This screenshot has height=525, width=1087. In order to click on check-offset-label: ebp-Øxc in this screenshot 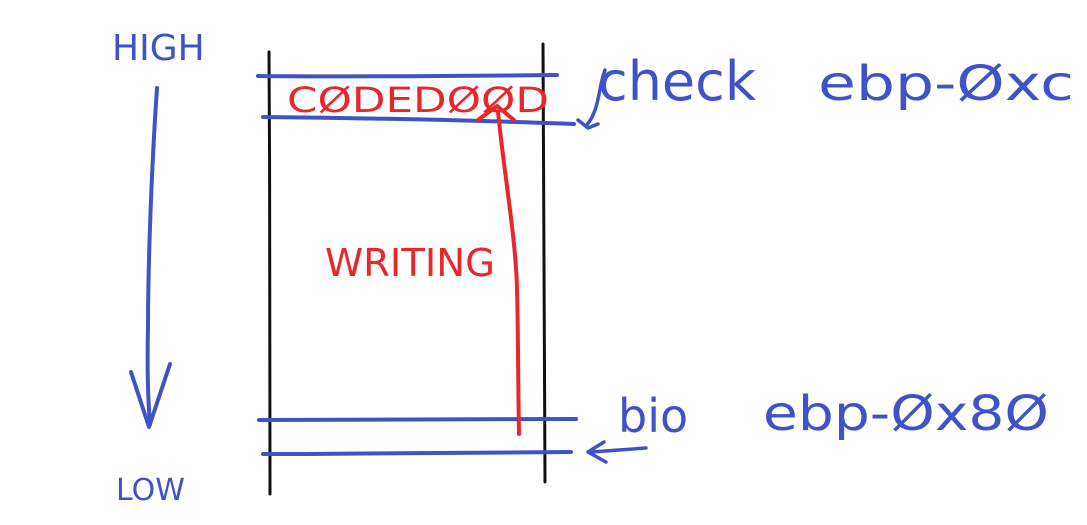, I will do `click(946, 84)`.